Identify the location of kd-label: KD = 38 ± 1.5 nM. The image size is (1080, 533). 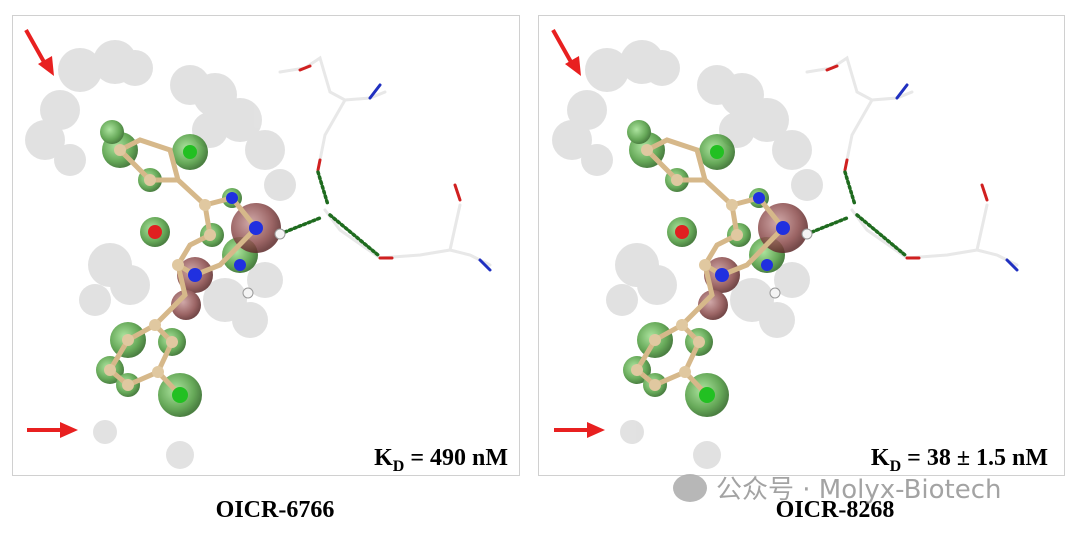
(959, 460).